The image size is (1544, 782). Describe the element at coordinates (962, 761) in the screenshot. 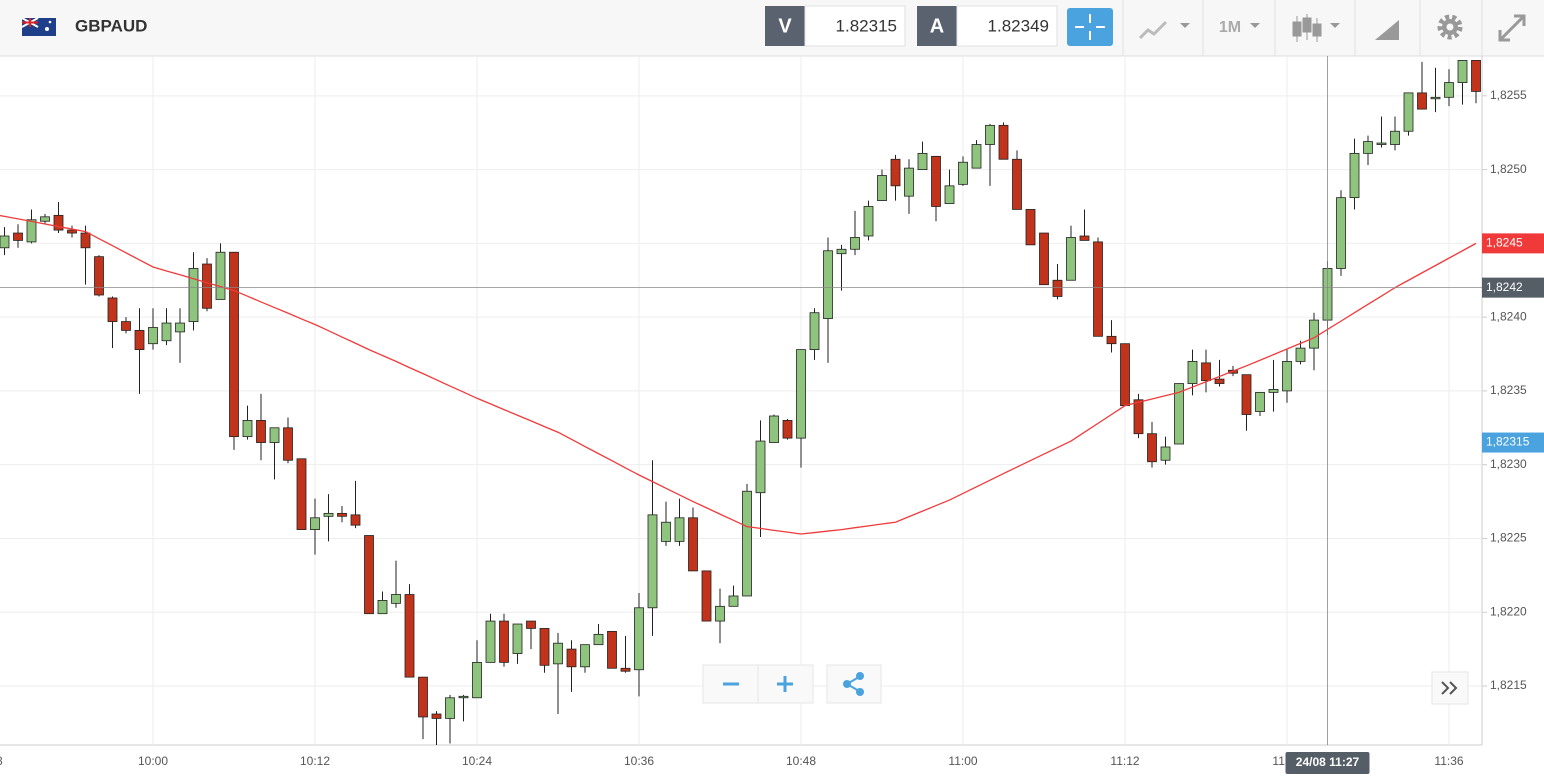

I see `x-tick-label: 11:00` at that location.